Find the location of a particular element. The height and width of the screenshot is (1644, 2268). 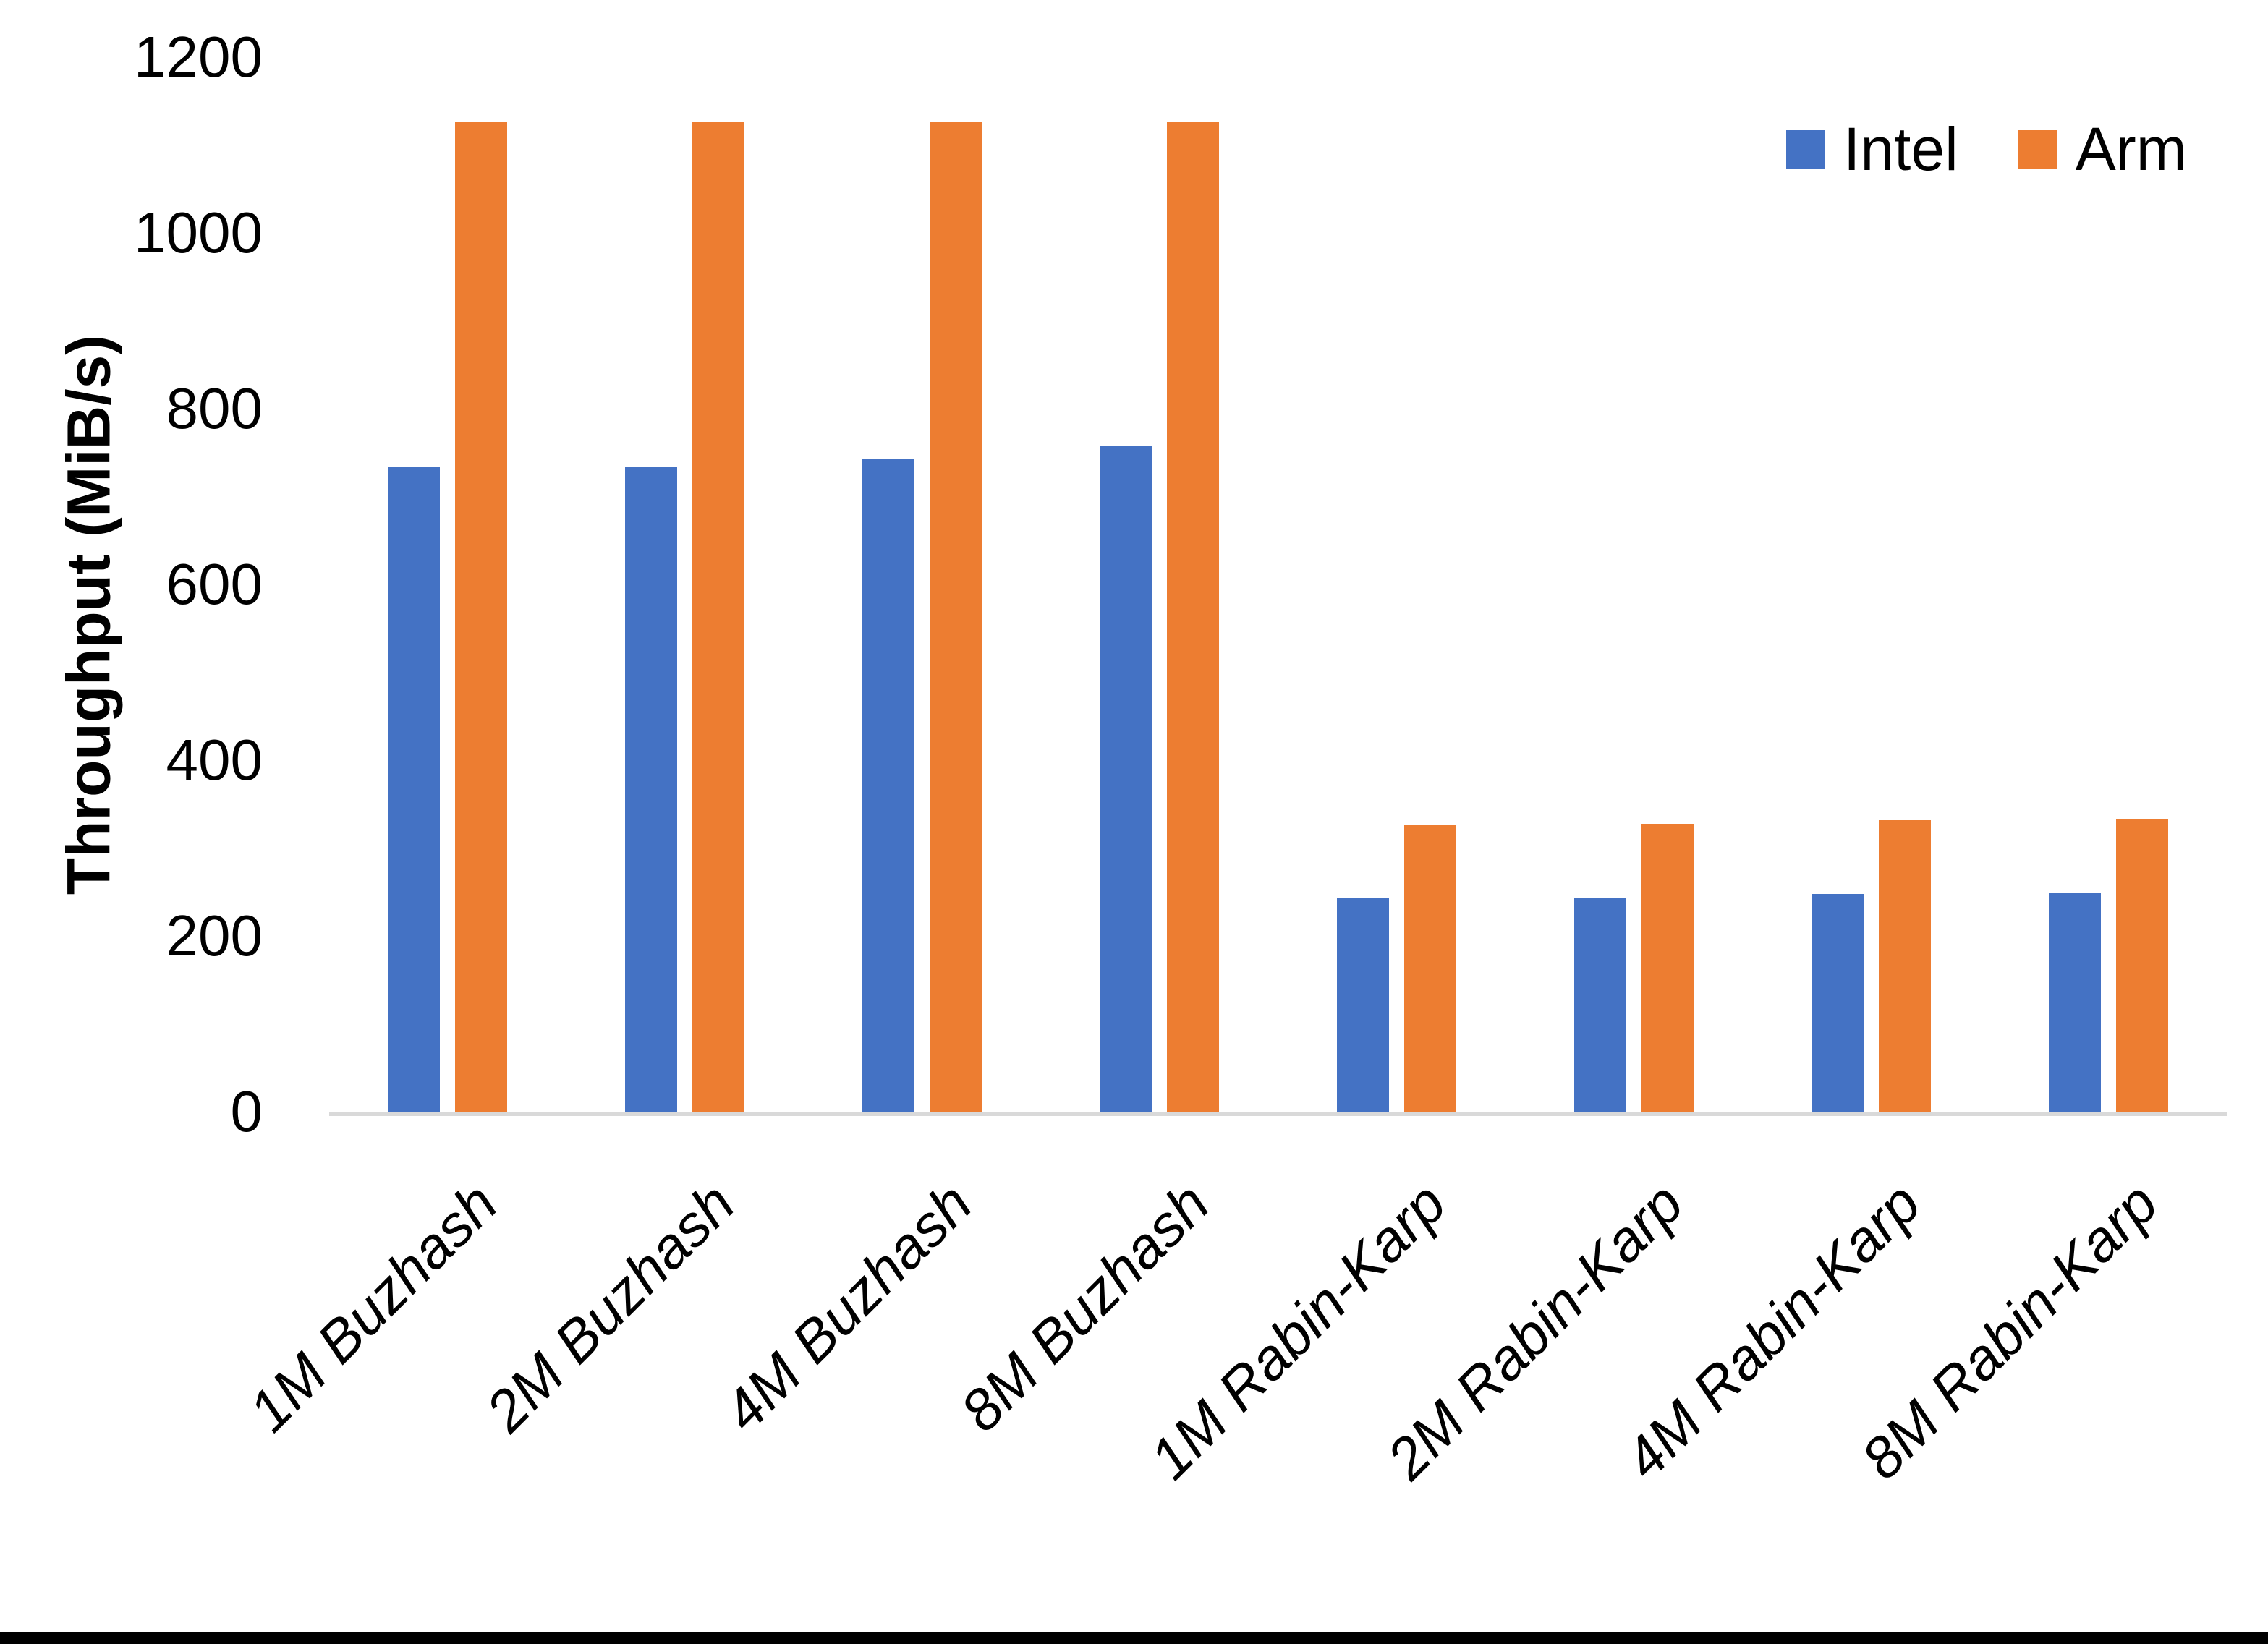

bottom-border-bar is located at coordinates (1134, 1638).